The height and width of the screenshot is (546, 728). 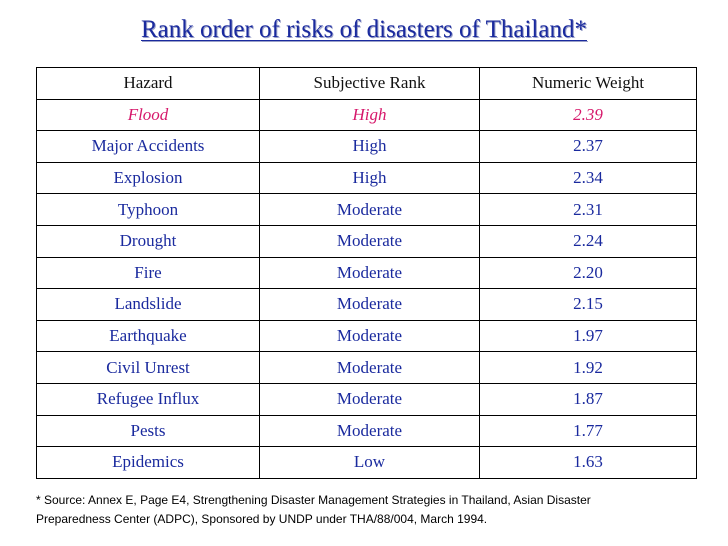 I want to click on header-hazard: Hazard, so click(x=148, y=83).